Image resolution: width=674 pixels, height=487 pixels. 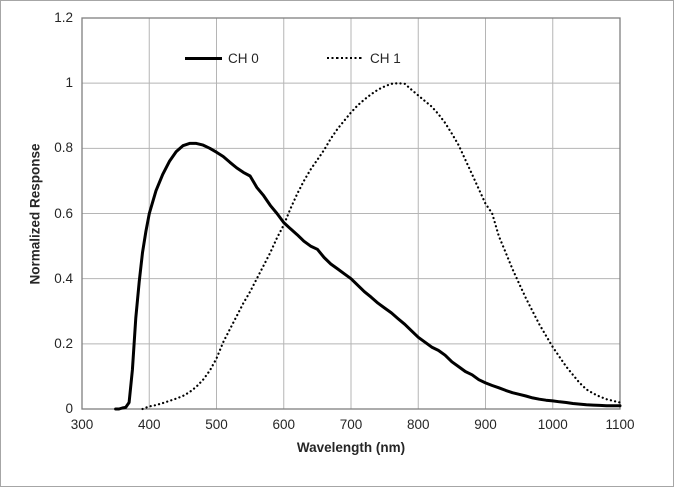 What do you see at coordinates (63, 213) in the screenshot?
I see `y-tick-label: 0.6` at bounding box center [63, 213].